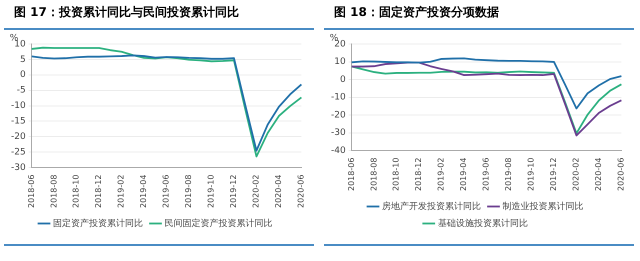  What do you see at coordinates (126, 12) in the screenshot?
I see `chart-title: 图 17：投资累计同比与民间投资累计同比` at bounding box center [126, 12].